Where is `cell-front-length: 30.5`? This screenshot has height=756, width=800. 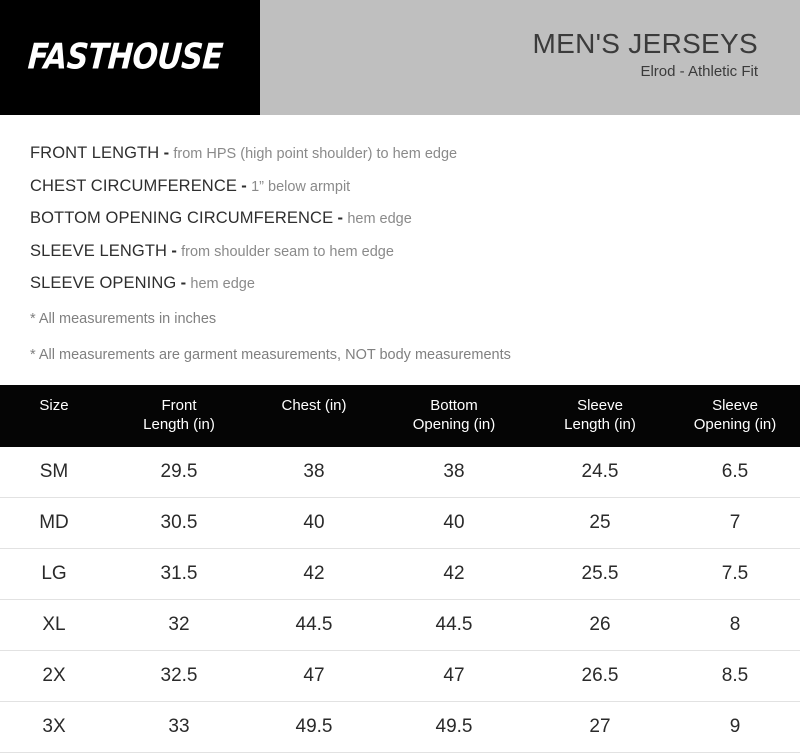
cell-front-length: 30.5 is located at coordinates (179, 523).